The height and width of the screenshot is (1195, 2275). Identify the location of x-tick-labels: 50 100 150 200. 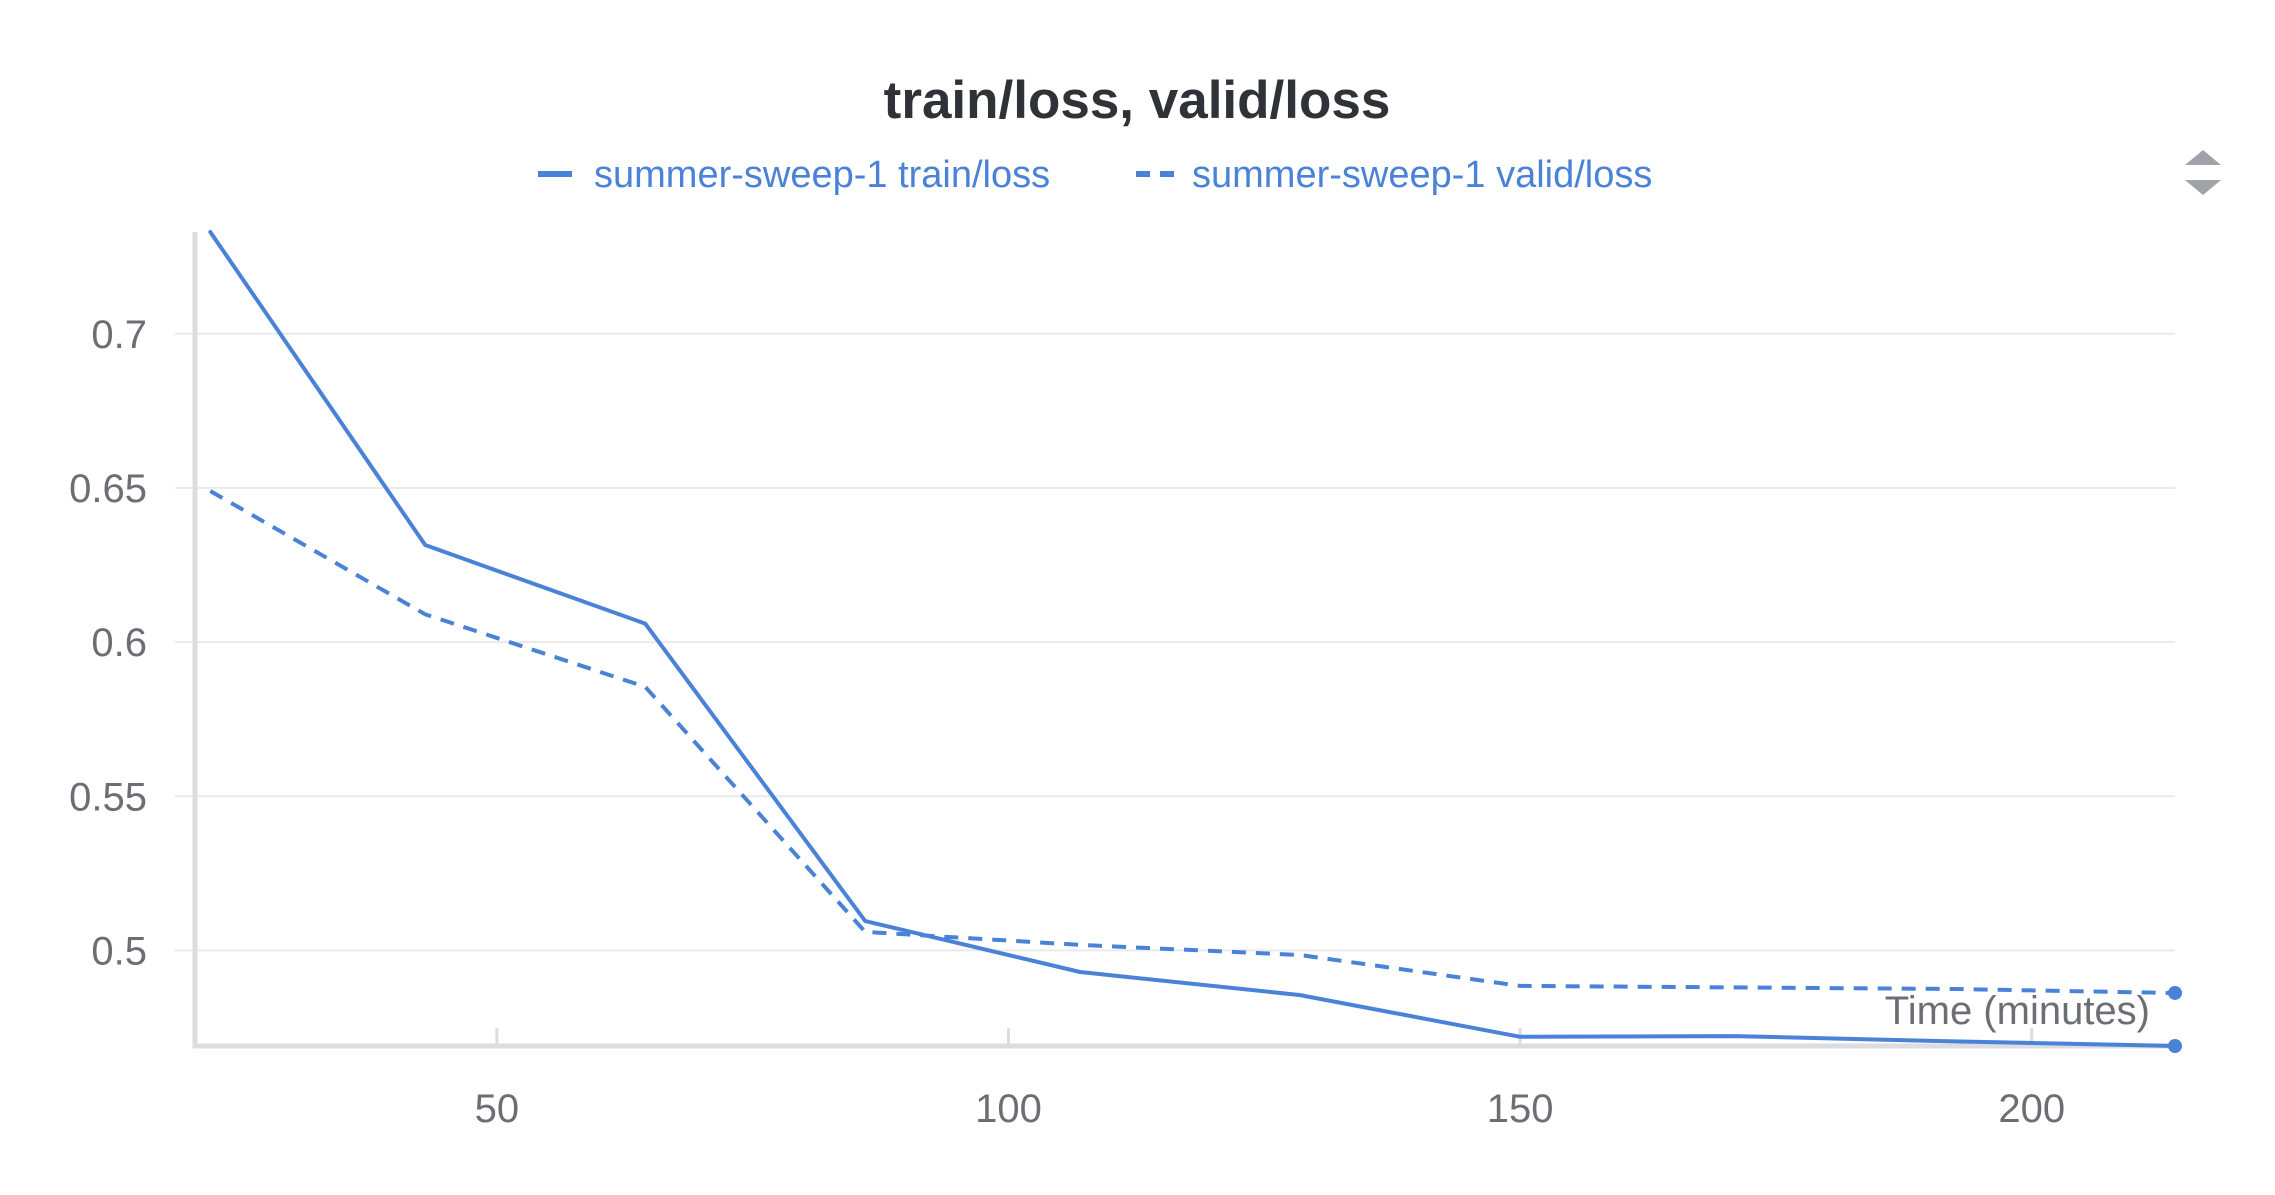
(1270, 1109).